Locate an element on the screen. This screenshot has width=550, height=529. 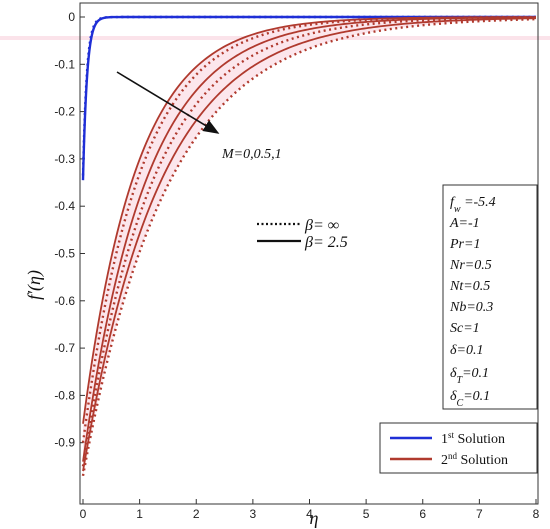
param-pr: Pr=1 is located at coordinates (464, 244).